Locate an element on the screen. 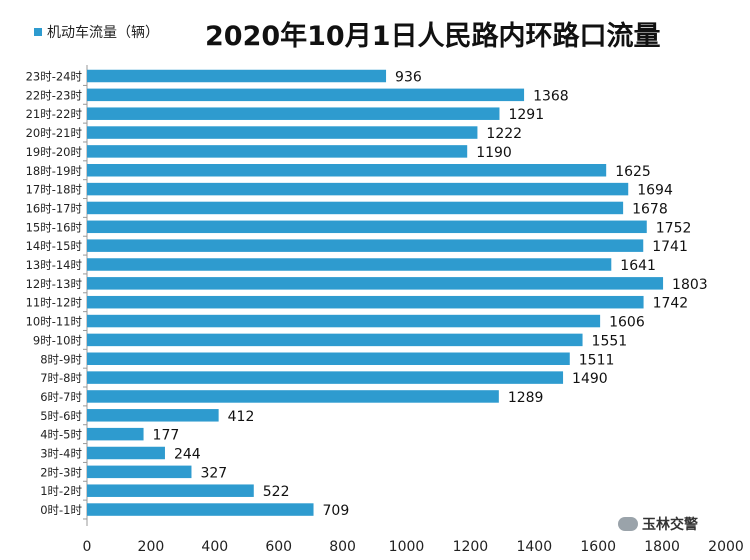 The width and height of the screenshot is (750, 560). x-tick-label: 2000 is located at coordinates (726, 547).